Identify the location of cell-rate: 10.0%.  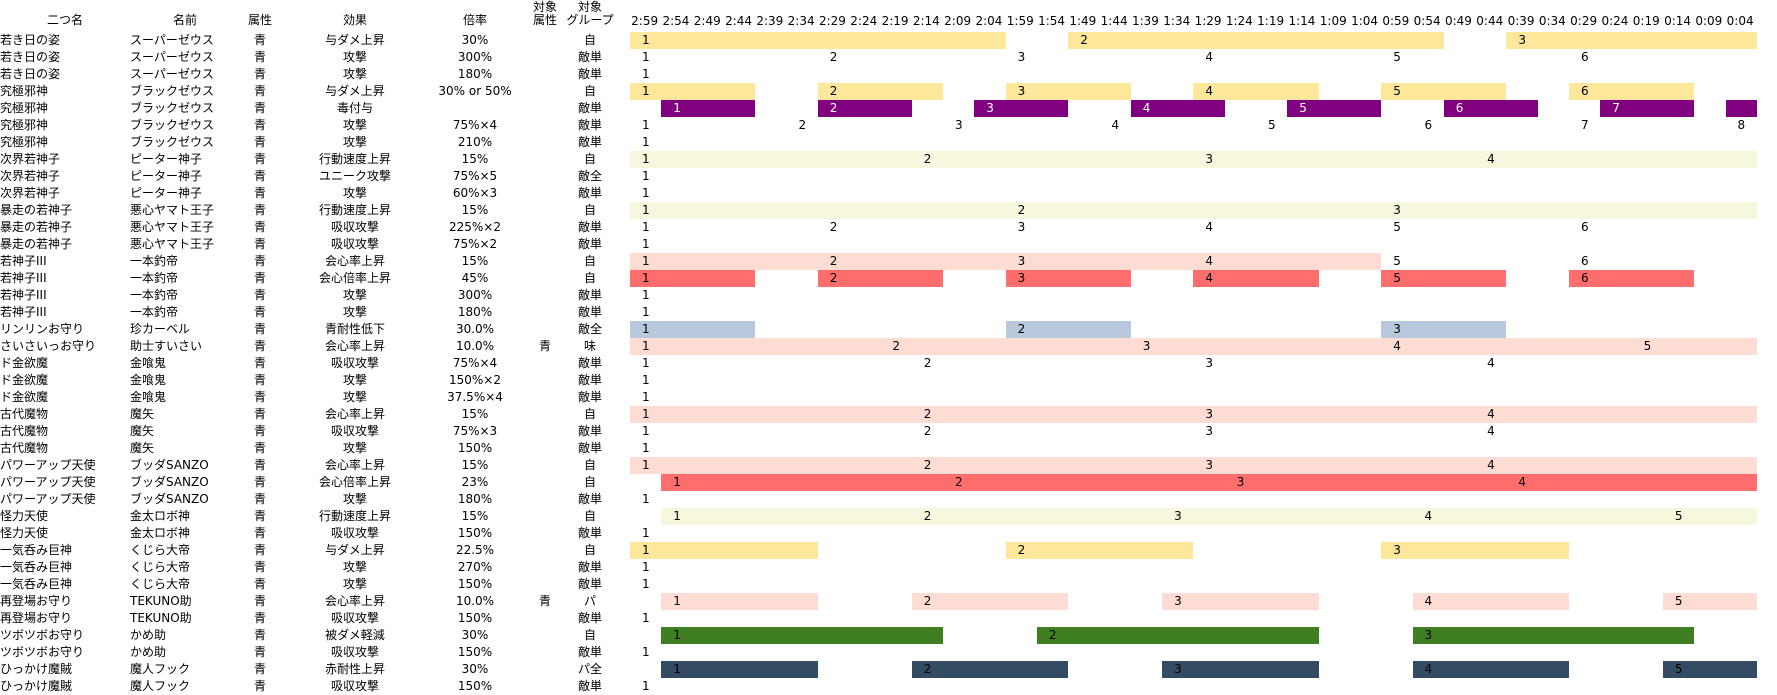
(475, 601).